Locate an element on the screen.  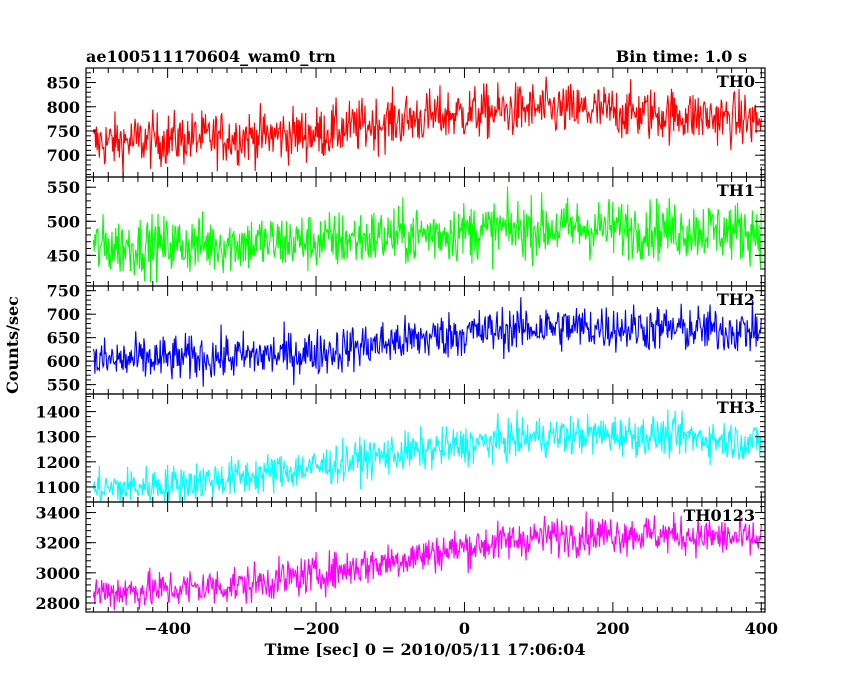
x-tick-label: 0 is located at coordinates (464, 628).